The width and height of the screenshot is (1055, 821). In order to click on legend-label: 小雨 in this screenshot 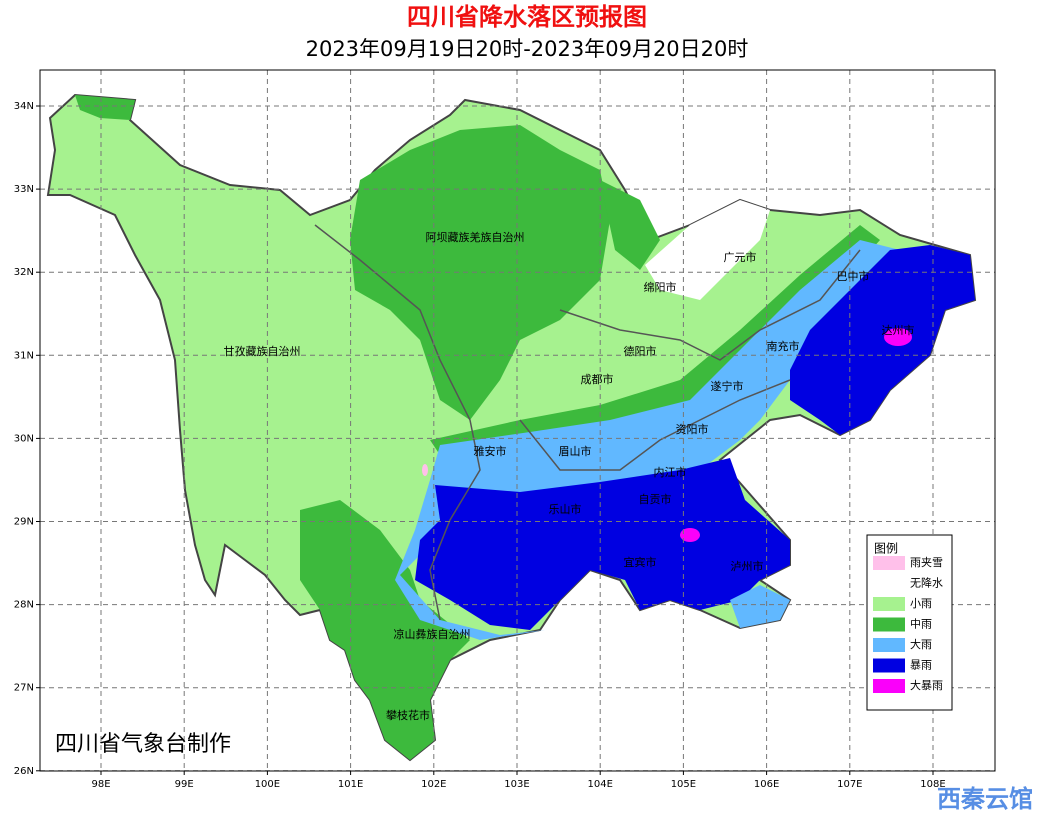, I will do `click(921, 603)`.